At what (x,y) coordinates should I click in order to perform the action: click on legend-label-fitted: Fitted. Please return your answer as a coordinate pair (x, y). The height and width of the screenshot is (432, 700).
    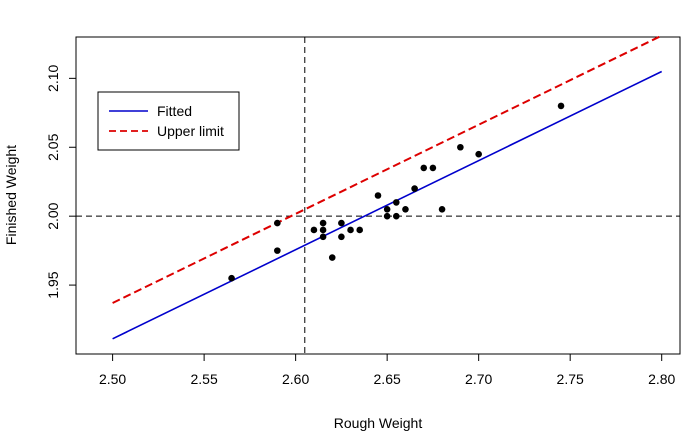
    Looking at the image, I should click on (174, 111).